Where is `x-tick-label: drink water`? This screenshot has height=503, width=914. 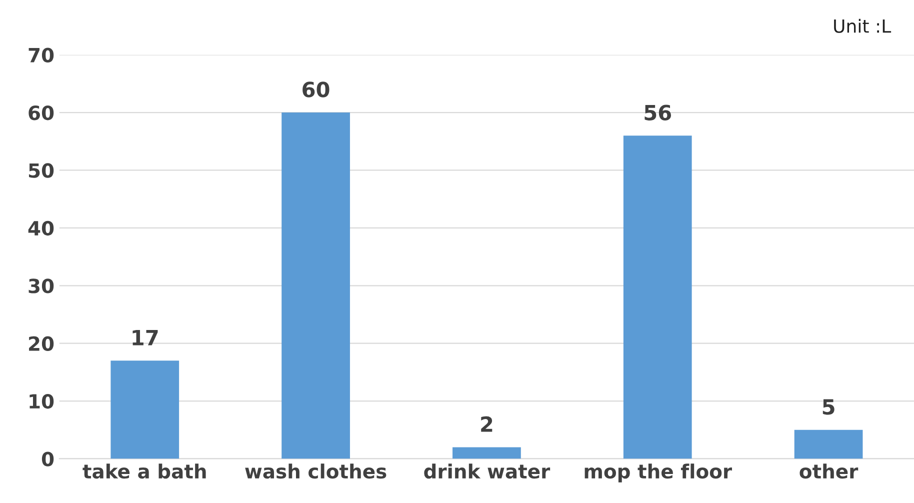 x-tick-label: drink water is located at coordinates (487, 471).